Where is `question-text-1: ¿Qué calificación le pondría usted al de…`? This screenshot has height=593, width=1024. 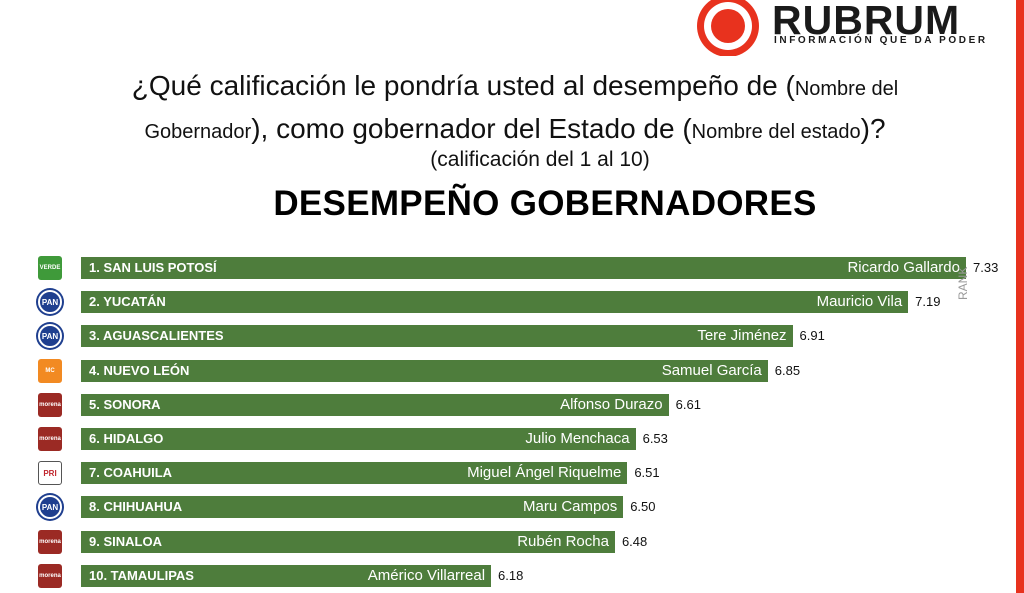
question-text-1: ¿Qué calificación le pondría usted al de… is located at coordinates (463, 85).